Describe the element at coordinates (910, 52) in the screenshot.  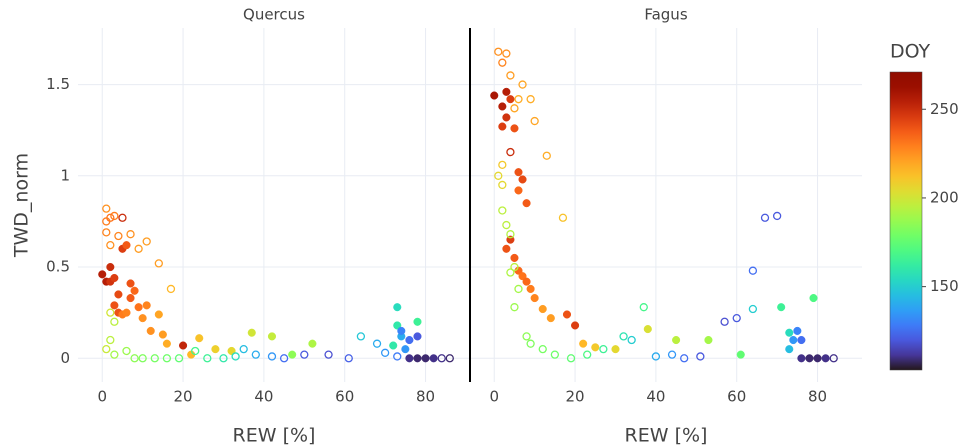
I see `colorbar-title: DOY` at that location.